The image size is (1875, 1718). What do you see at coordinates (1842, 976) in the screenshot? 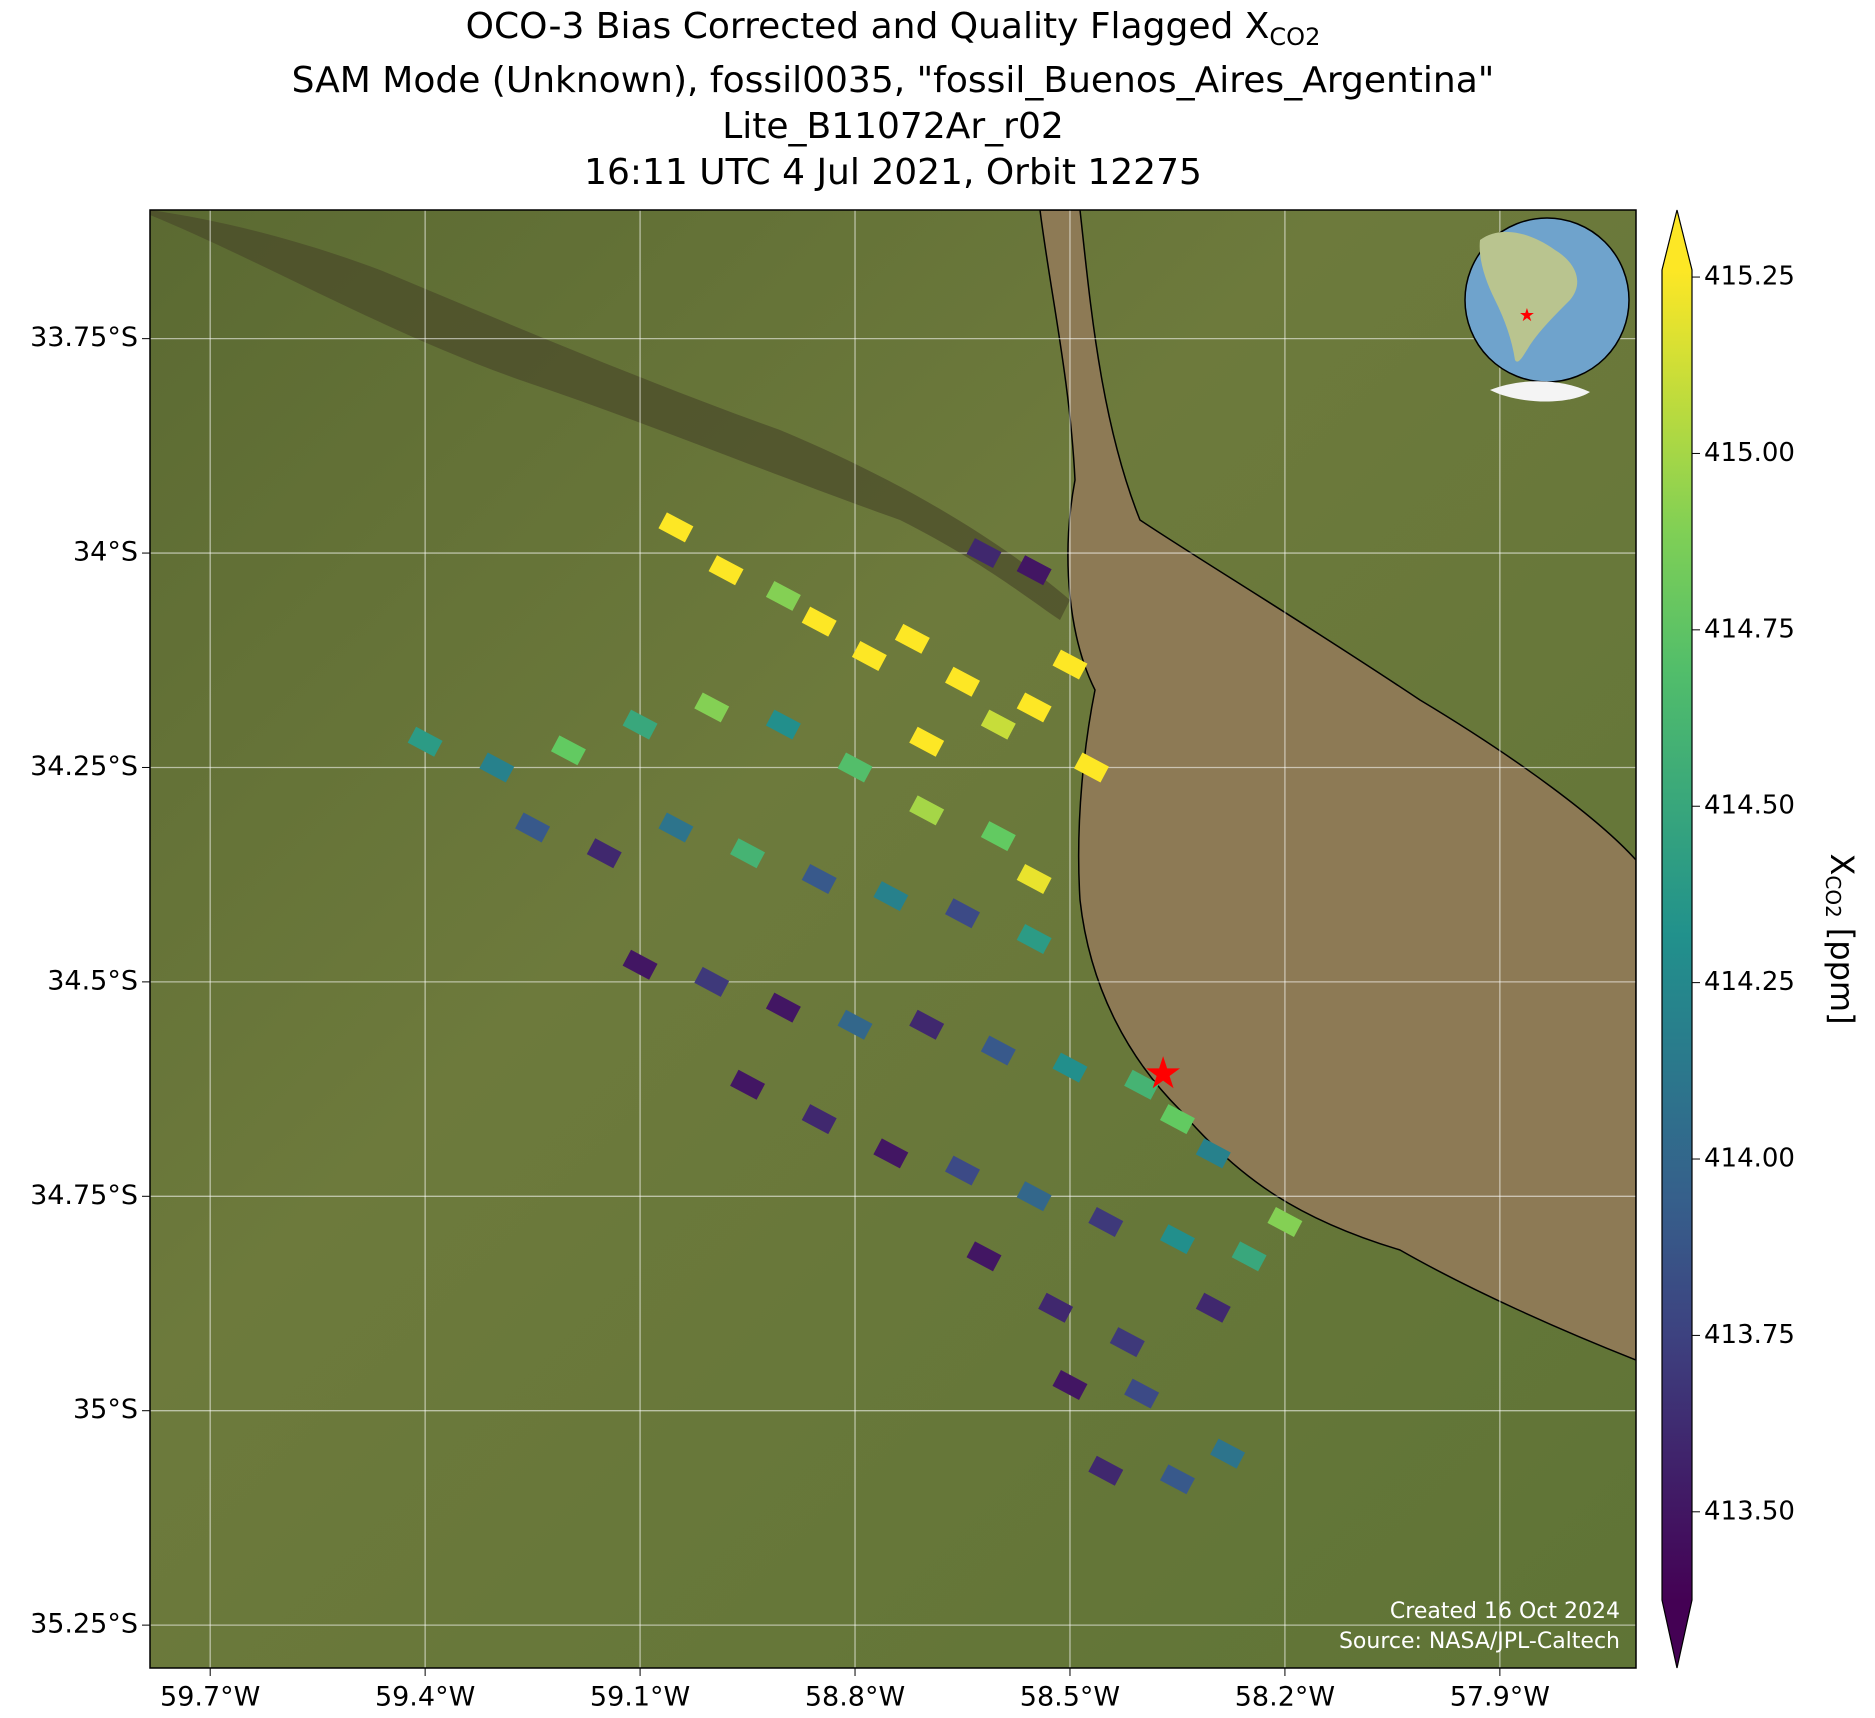
I see `colorbar-label-unit: [ppm]` at bounding box center [1842, 976].